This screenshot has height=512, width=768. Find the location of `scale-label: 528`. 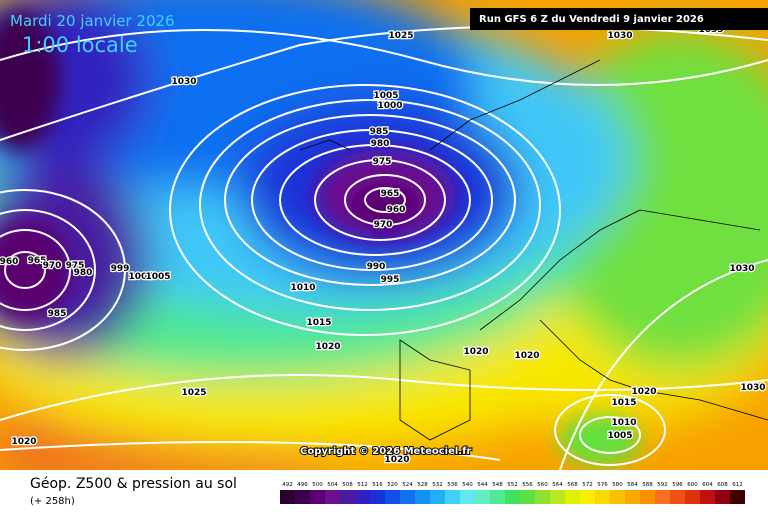

scale-label: 528 is located at coordinates (422, 485).